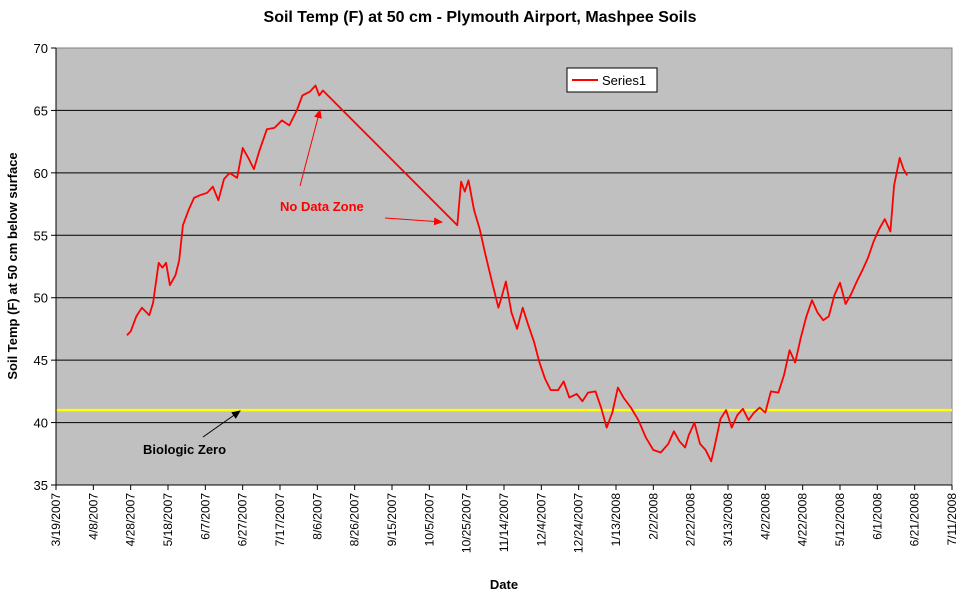 The height and width of the screenshot is (595, 964). Describe the element at coordinates (41, 173) in the screenshot. I see `y-tick-label: 60` at that location.